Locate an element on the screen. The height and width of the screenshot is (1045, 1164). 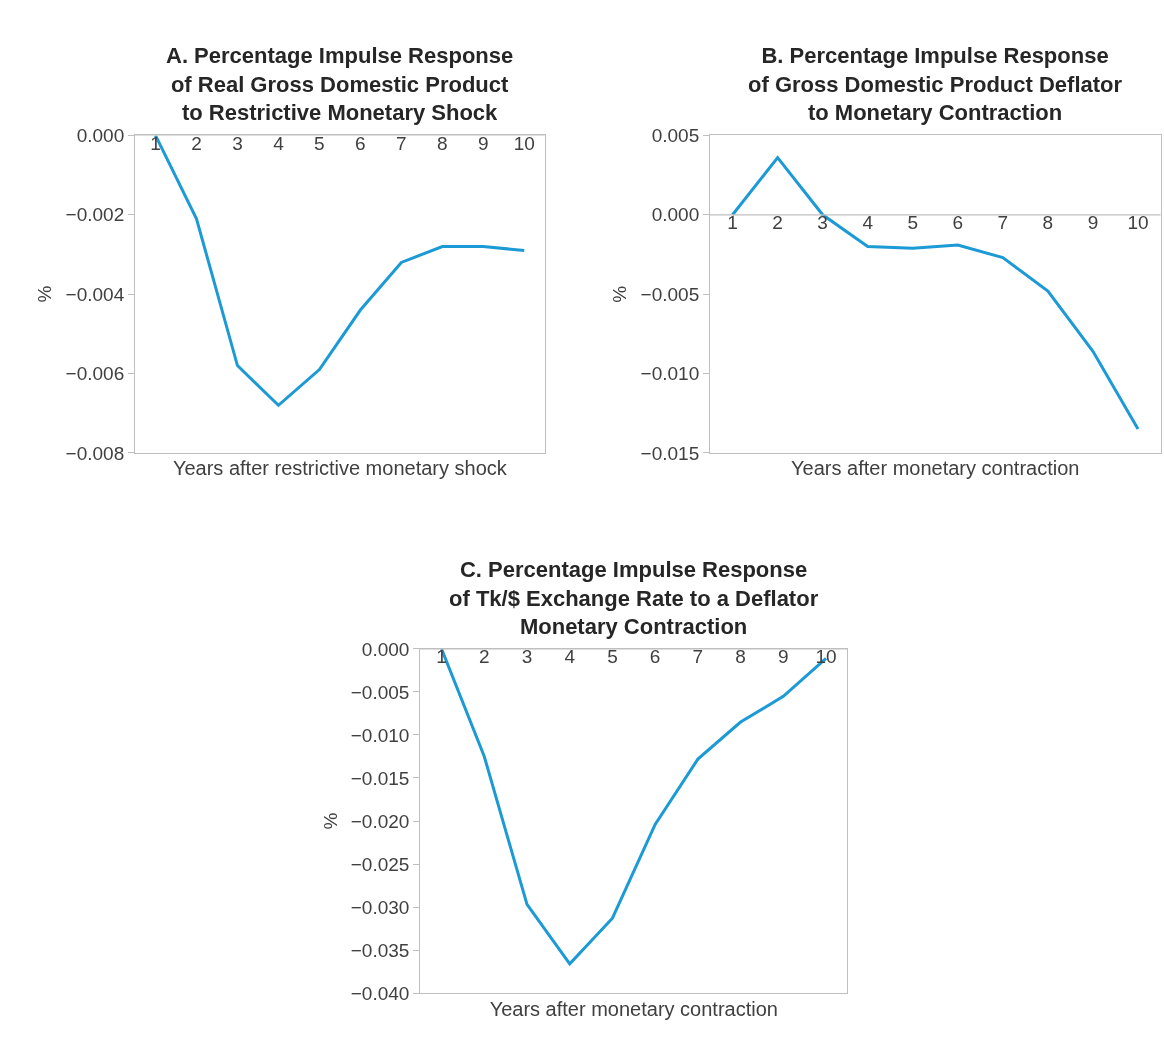
y-tick-label: −0.002 is located at coordinates (95, 215).